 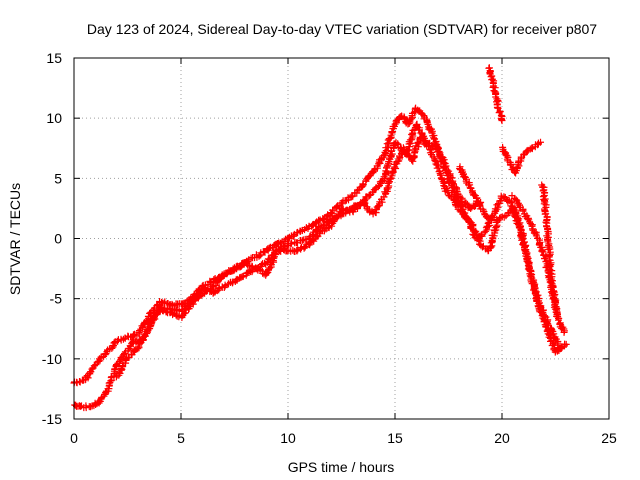 I want to click on x-tick-label: 10, so click(x=288, y=438).